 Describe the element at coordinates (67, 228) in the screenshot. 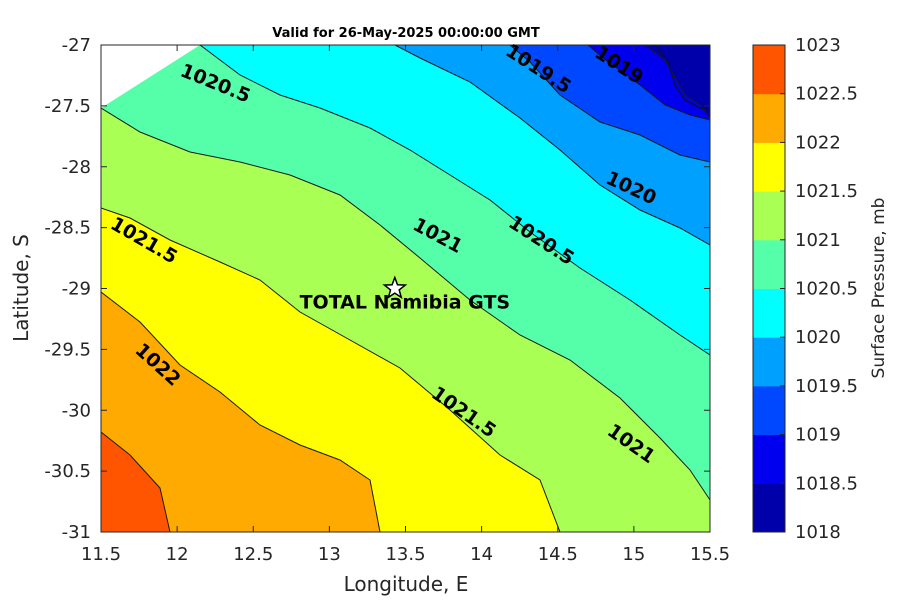

I see `y-tick-label: -28.5` at that location.